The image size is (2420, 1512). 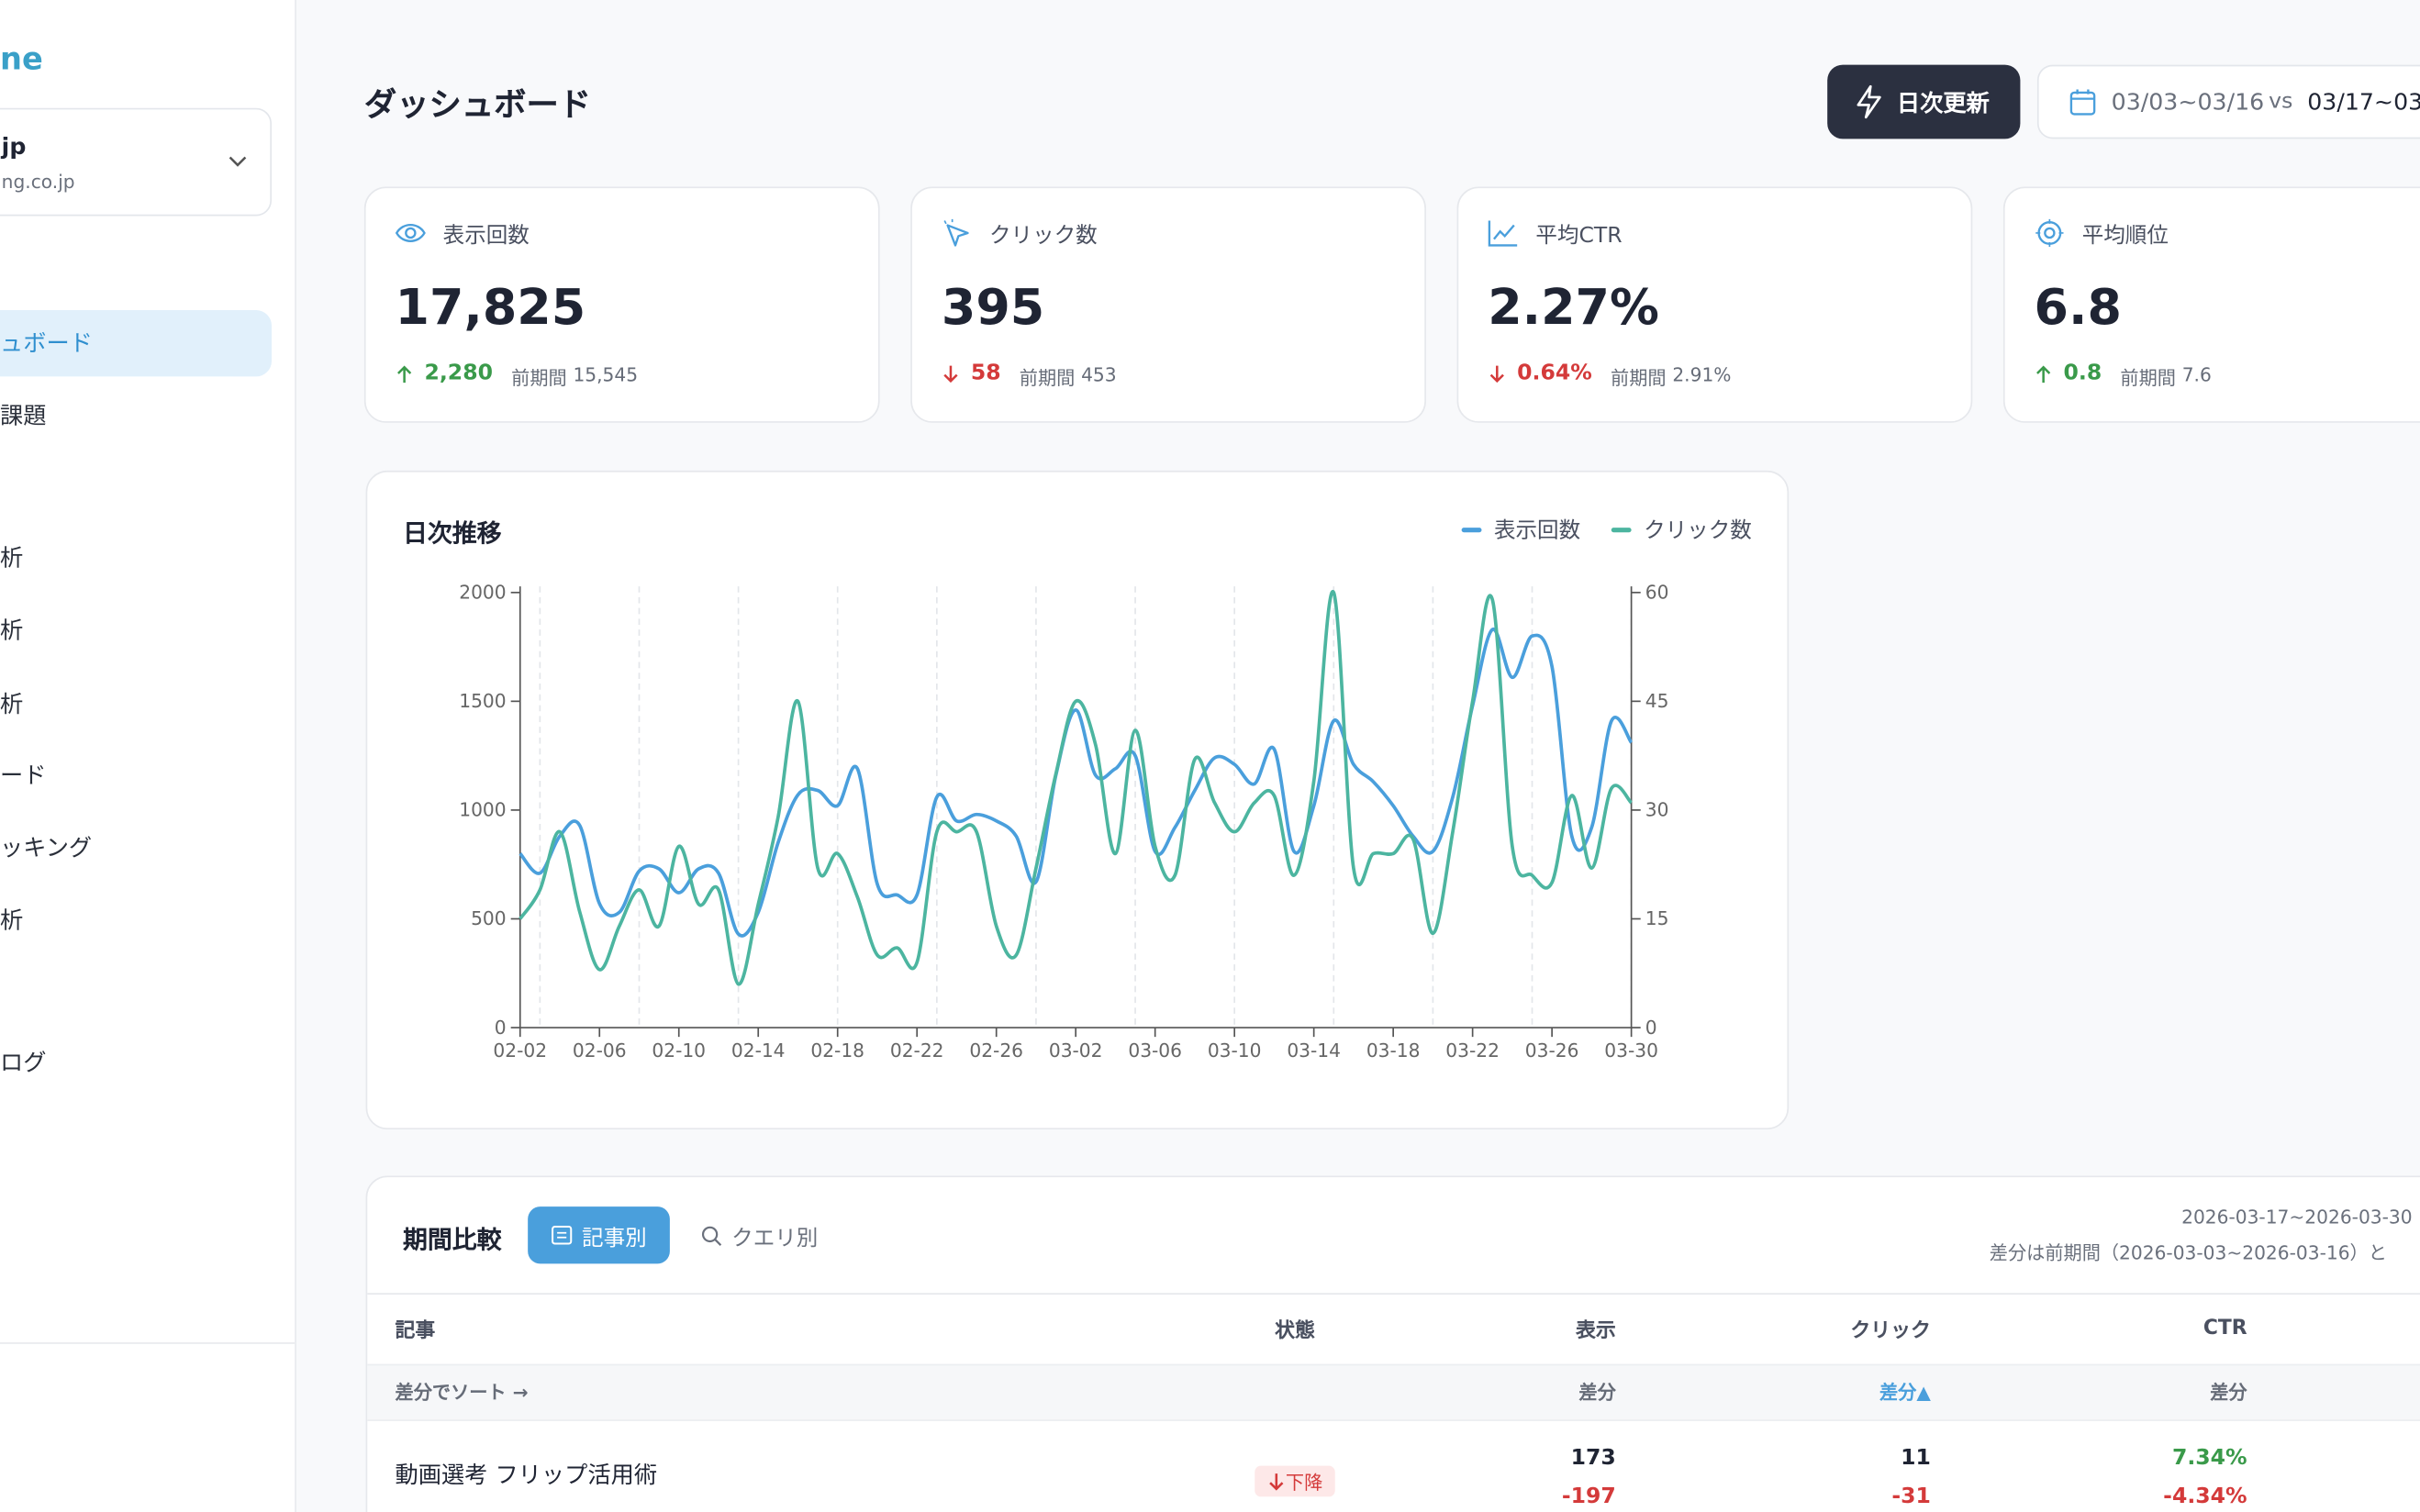 What do you see at coordinates (415, 1331) in the screenshot?
I see `col-header: 記事` at bounding box center [415, 1331].